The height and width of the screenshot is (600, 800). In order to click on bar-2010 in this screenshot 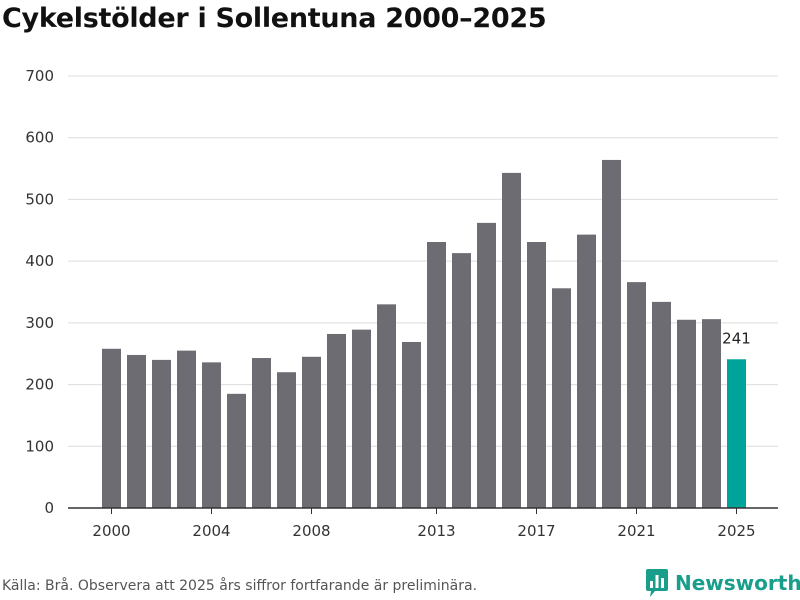, I will do `click(361, 418)`.